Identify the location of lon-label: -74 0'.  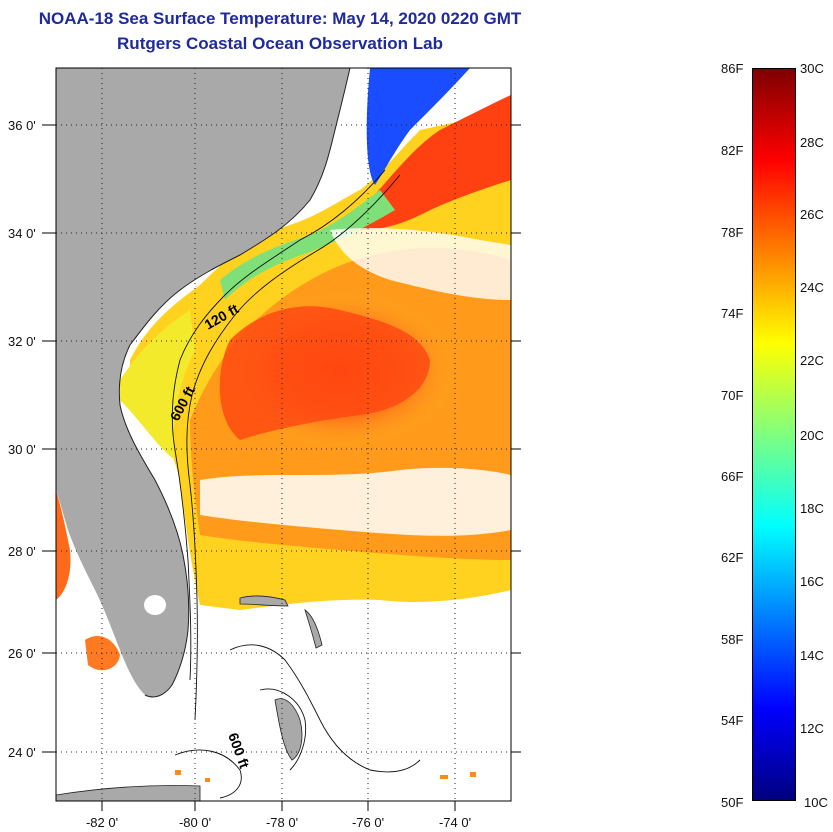
(455, 822).